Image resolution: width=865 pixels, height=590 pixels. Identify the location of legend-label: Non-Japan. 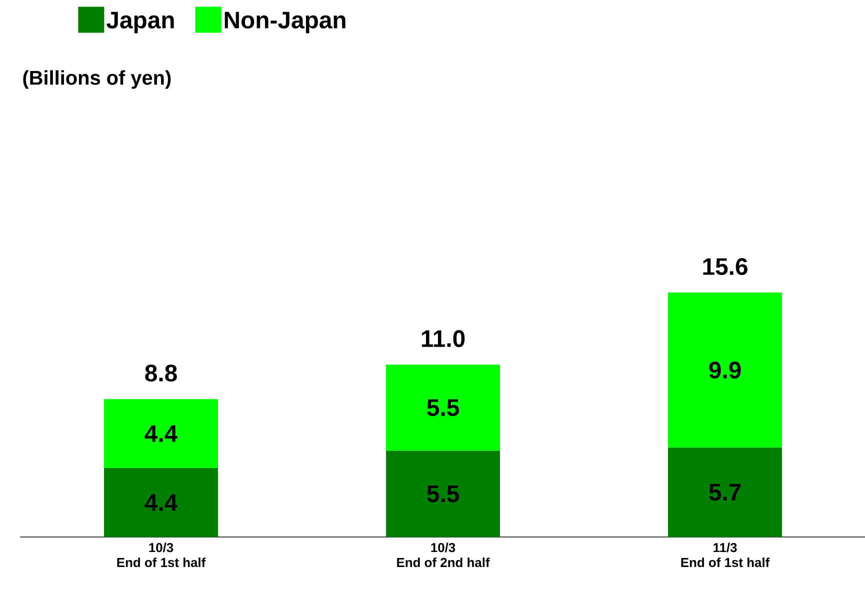
(285, 23).